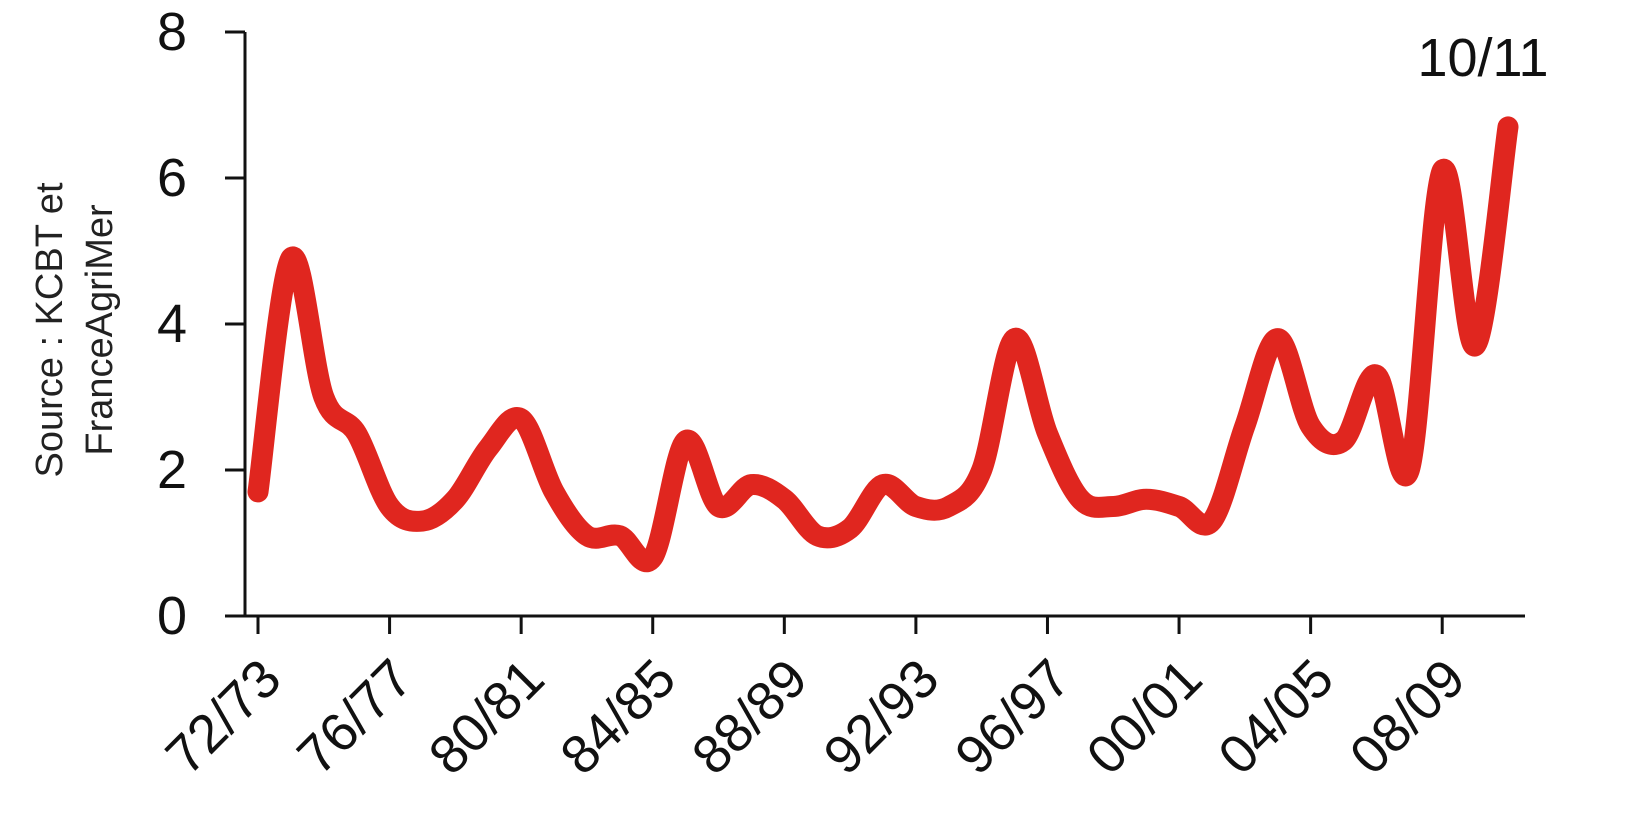  What do you see at coordinates (1276, 717) in the screenshot?
I see `x-tick-label: 04/05` at bounding box center [1276, 717].